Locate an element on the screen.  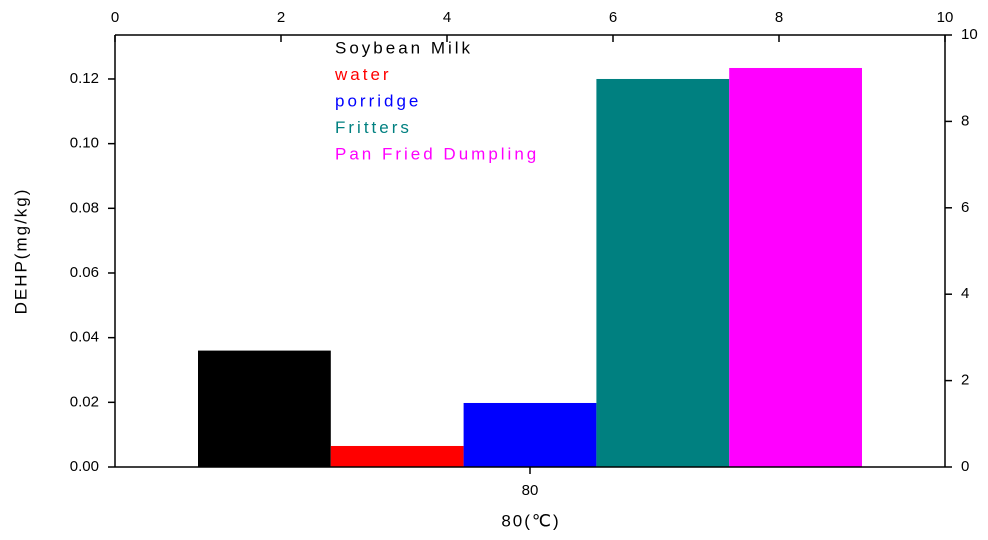
y-axis-title: DEHP(mg/kg) is located at coordinates (20, 251).